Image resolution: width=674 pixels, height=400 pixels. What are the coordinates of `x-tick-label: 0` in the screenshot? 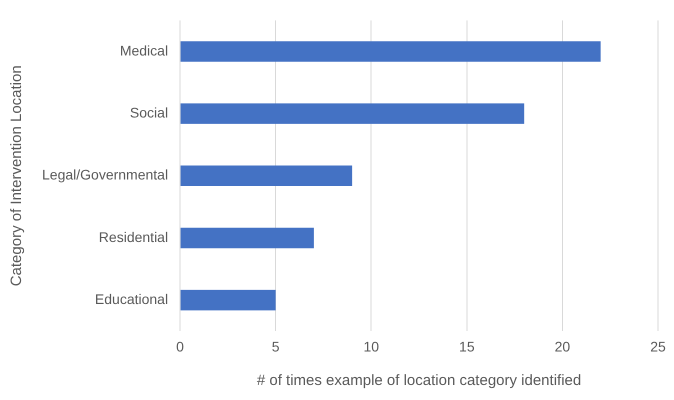 It's located at (180, 346).